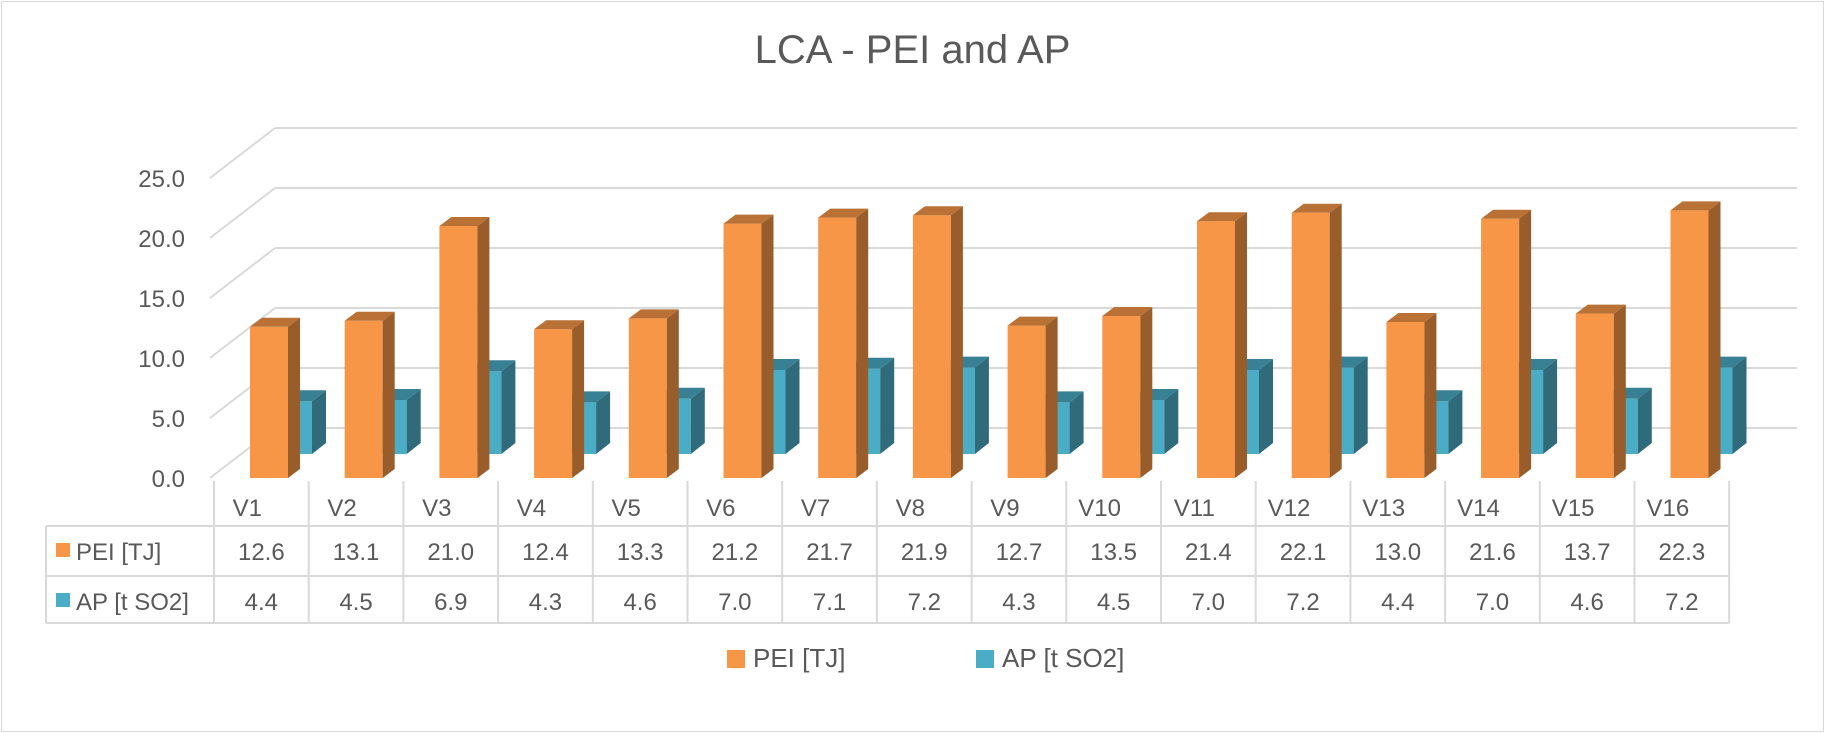 This screenshot has width=1825, height=733. What do you see at coordinates (450, 552) in the screenshot?
I see `data-label: 21.0` at bounding box center [450, 552].